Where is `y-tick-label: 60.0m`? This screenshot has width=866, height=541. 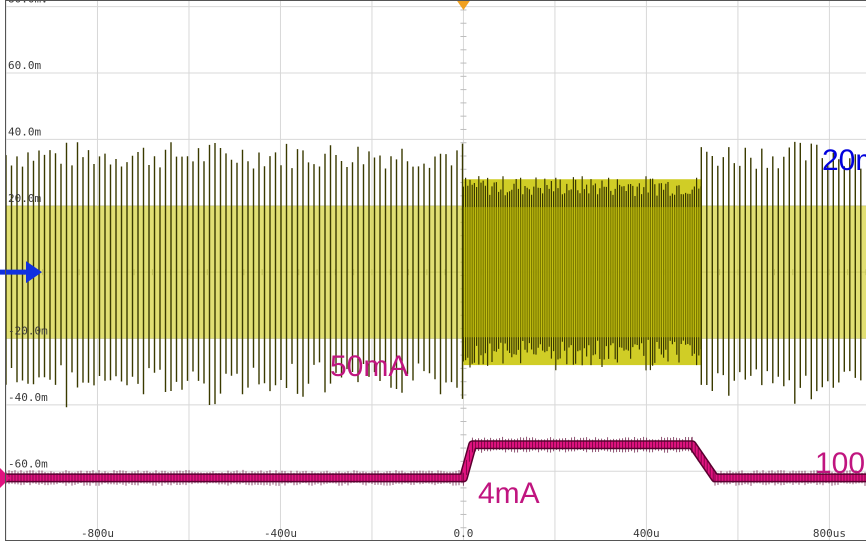 y-tick-label: 60.0m is located at coordinates (24, 65).